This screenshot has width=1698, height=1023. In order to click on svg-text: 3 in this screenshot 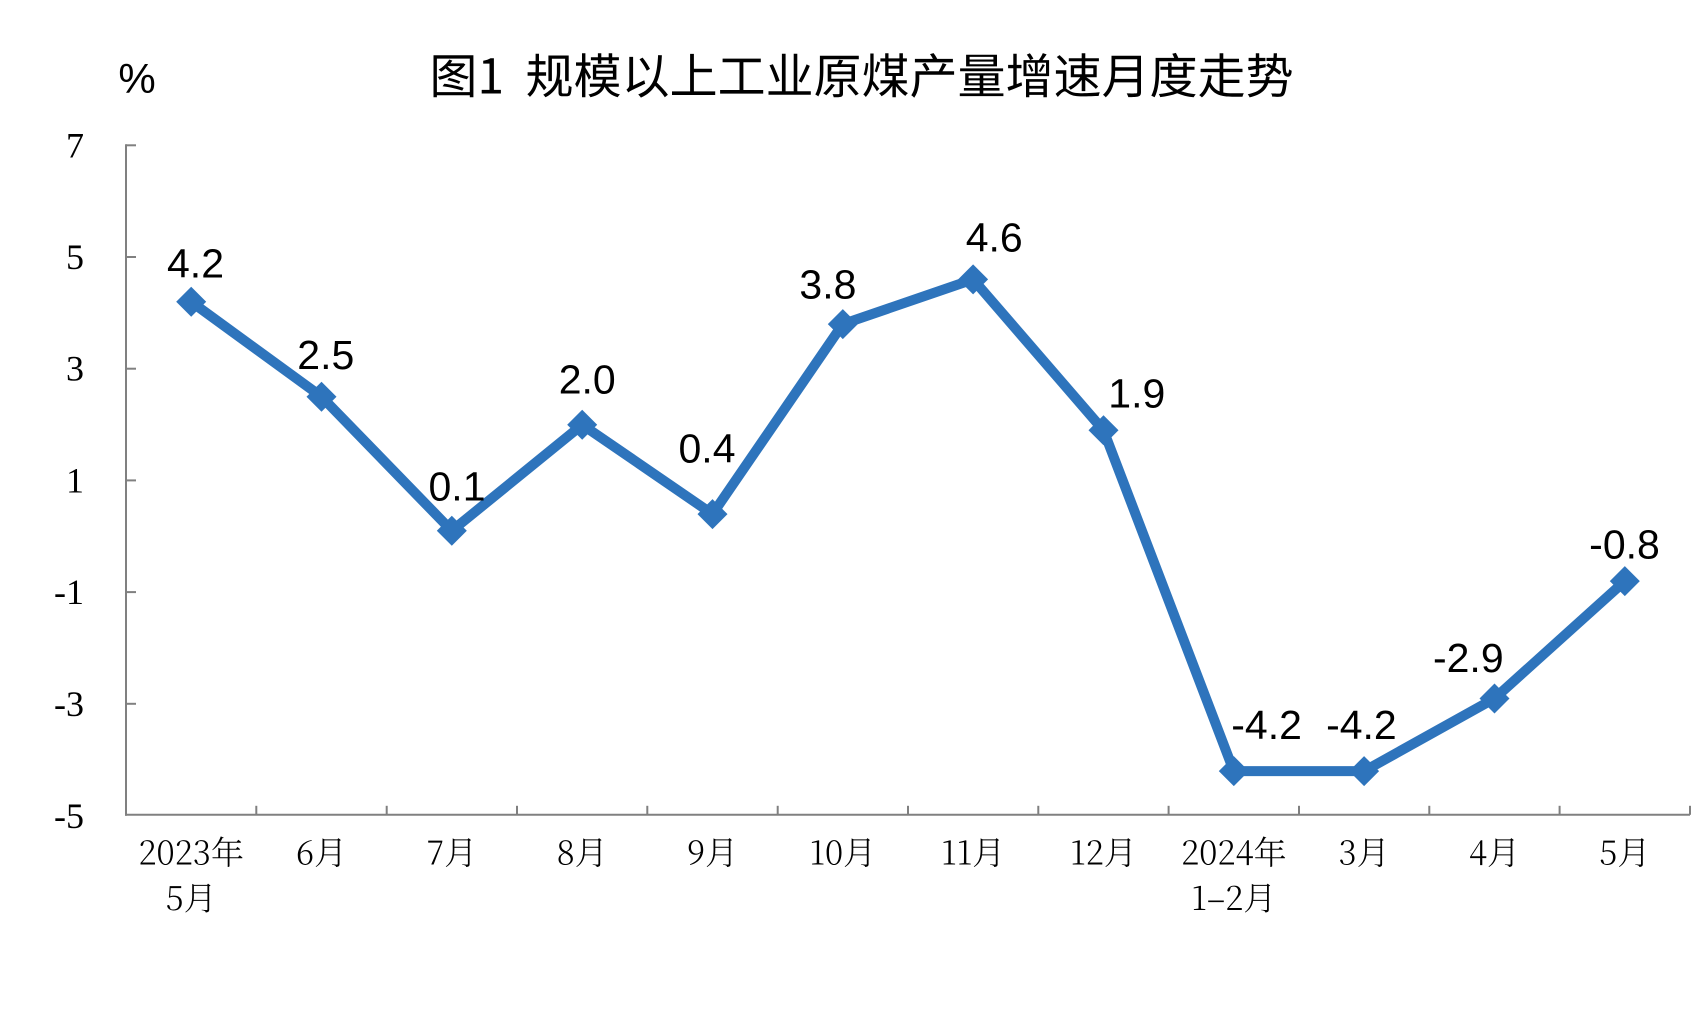, I will do `click(75, 369)`.